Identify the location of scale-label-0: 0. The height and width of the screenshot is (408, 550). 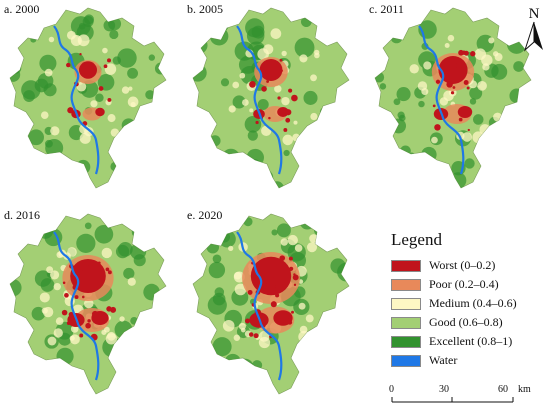
(391, 389).